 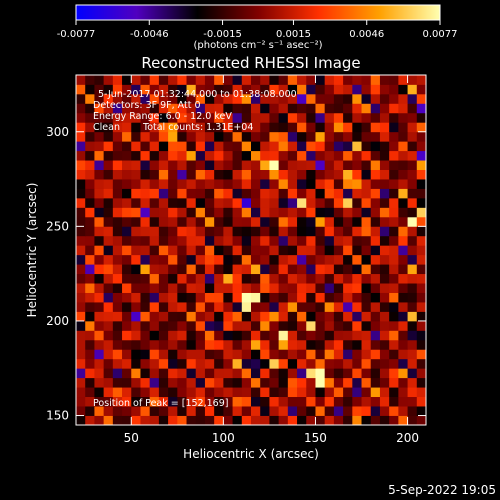 I want to click on x-axis-label: Heliocentric X (arcsec), so click(x=251, y=454).